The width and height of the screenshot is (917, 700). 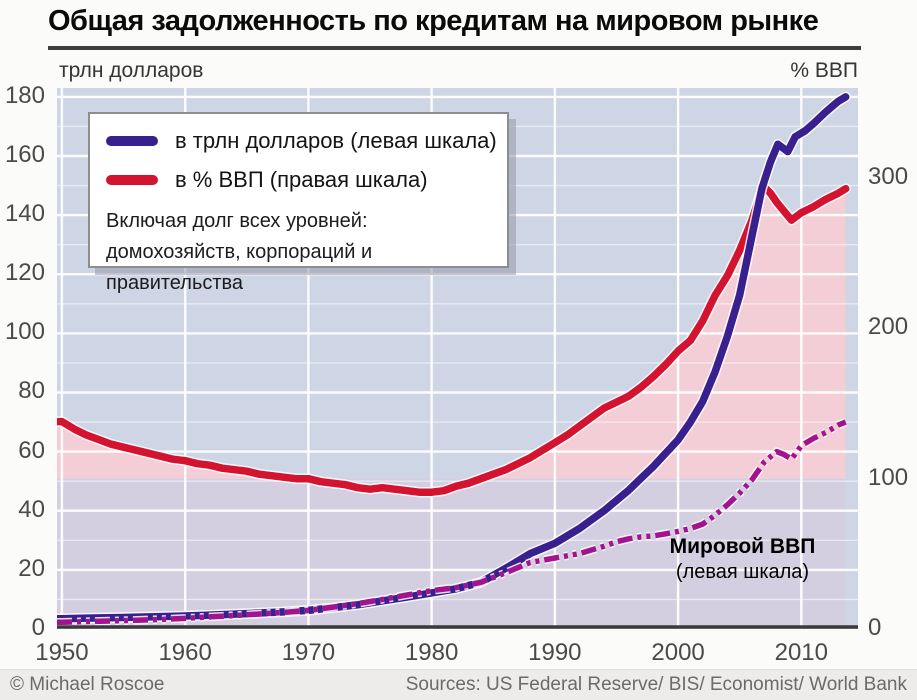 I want to click on left-axis-tick-20: 20, so click(x=31, y=568).